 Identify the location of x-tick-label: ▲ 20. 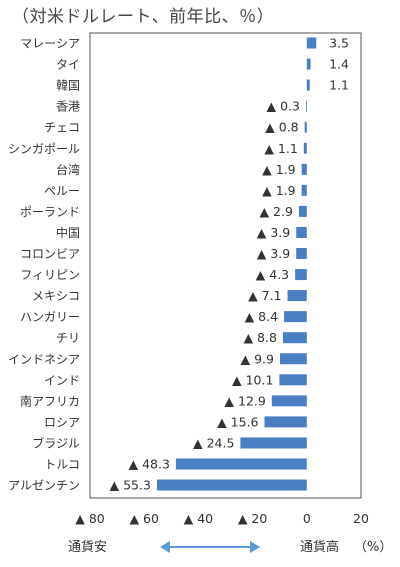
(253, 518).